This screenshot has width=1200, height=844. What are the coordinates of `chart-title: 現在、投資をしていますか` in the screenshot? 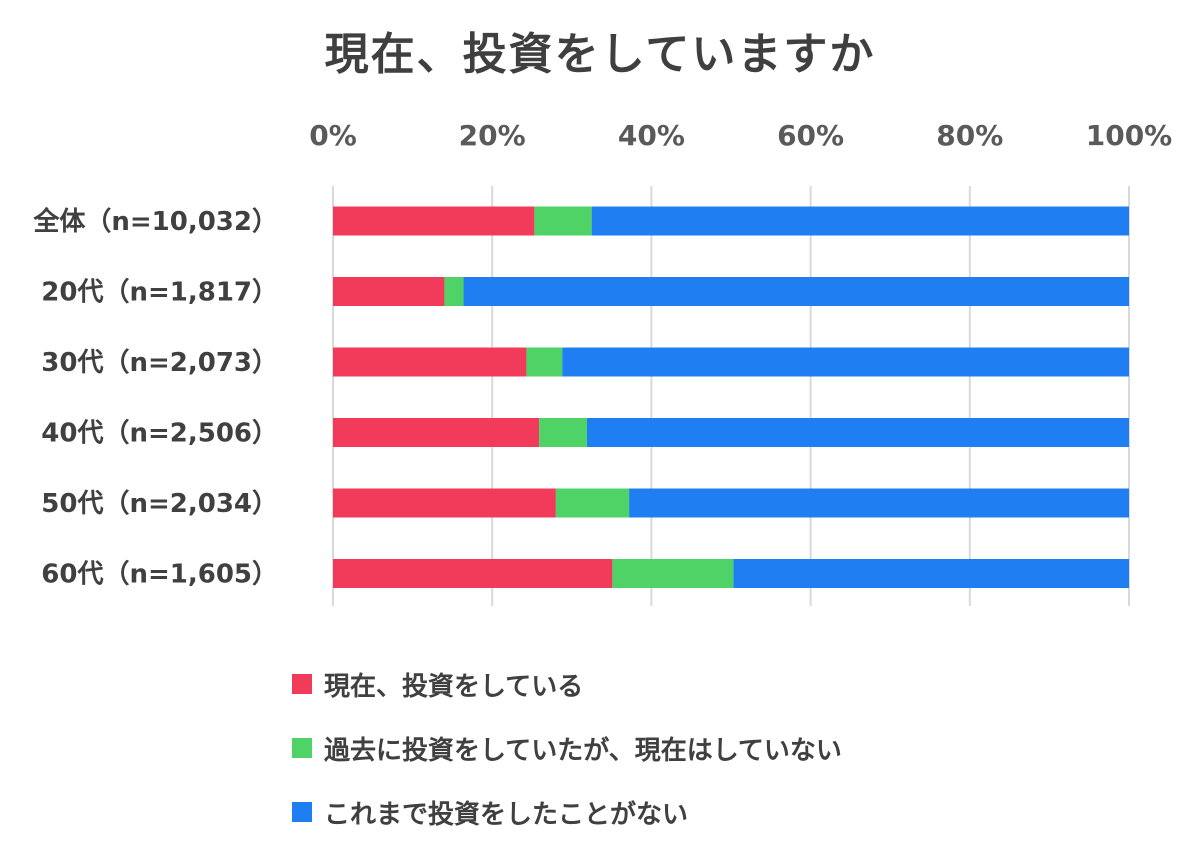 It's located at (600, 54).